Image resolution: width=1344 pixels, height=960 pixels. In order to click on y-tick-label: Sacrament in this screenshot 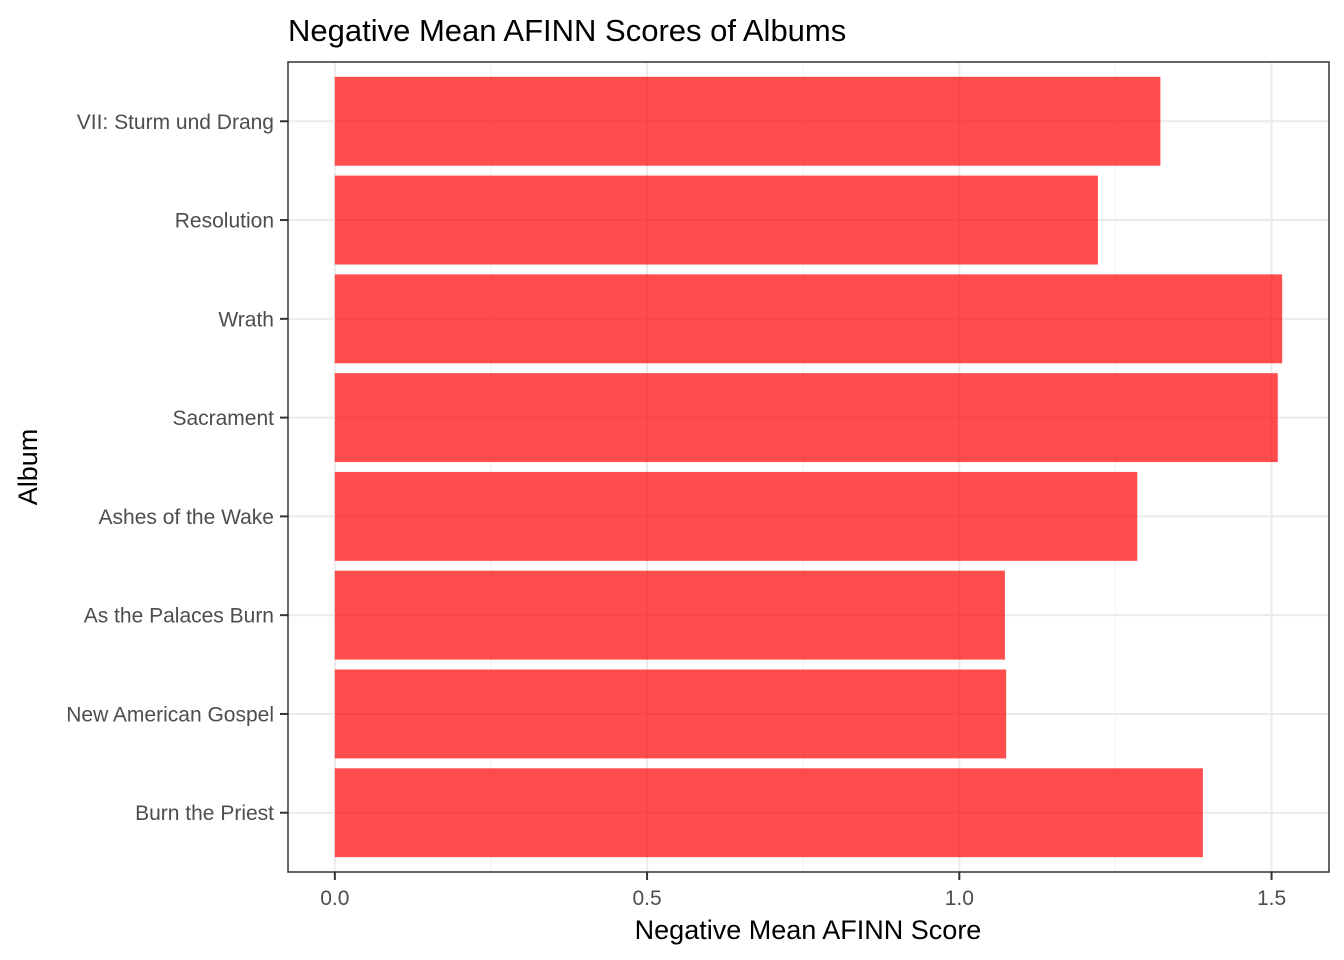, I will do `click(223, 418)`.